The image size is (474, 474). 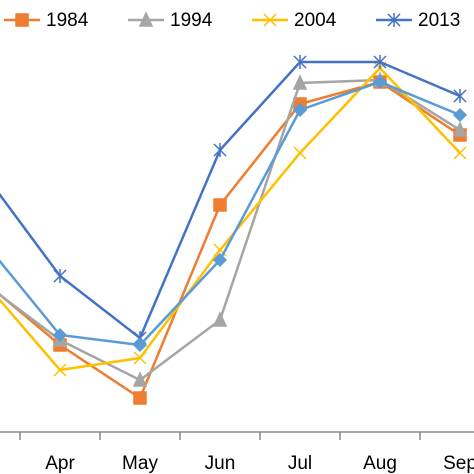 What do you see at coordinates (300, 463) in the screenshot?
I see `x-tick-label: Jul` at bounding box center [300, 463].